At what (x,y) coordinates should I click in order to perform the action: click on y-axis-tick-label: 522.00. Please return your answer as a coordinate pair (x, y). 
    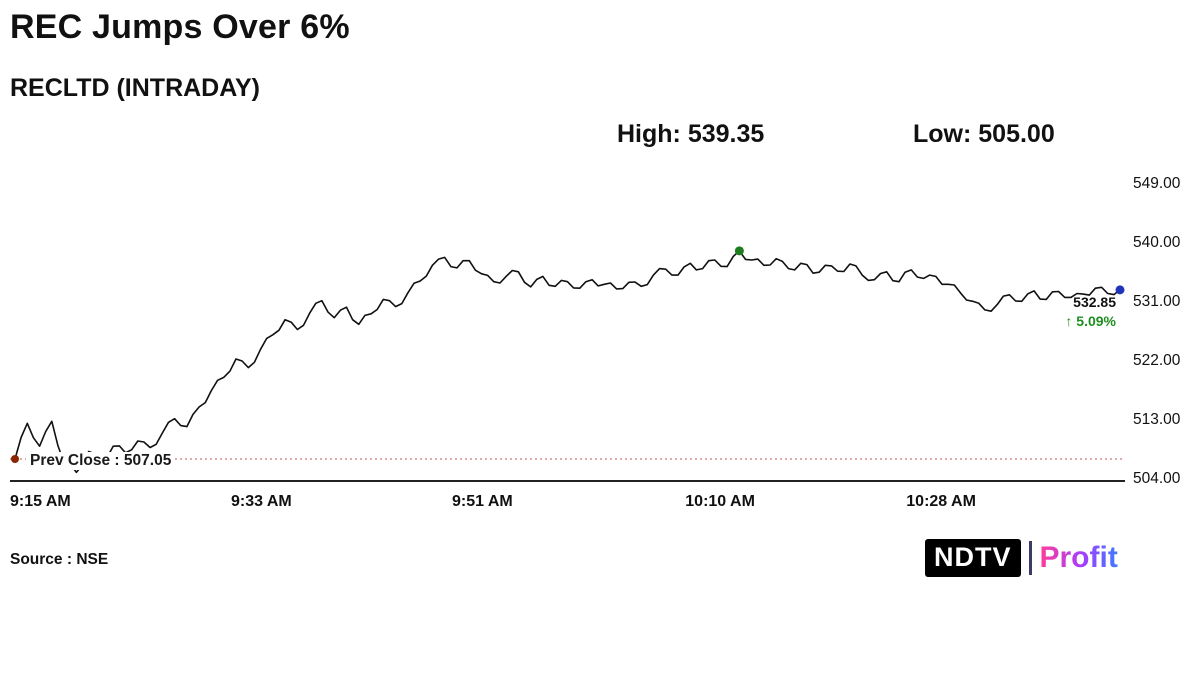
    Looking at the image, I should click on (1157, 360).